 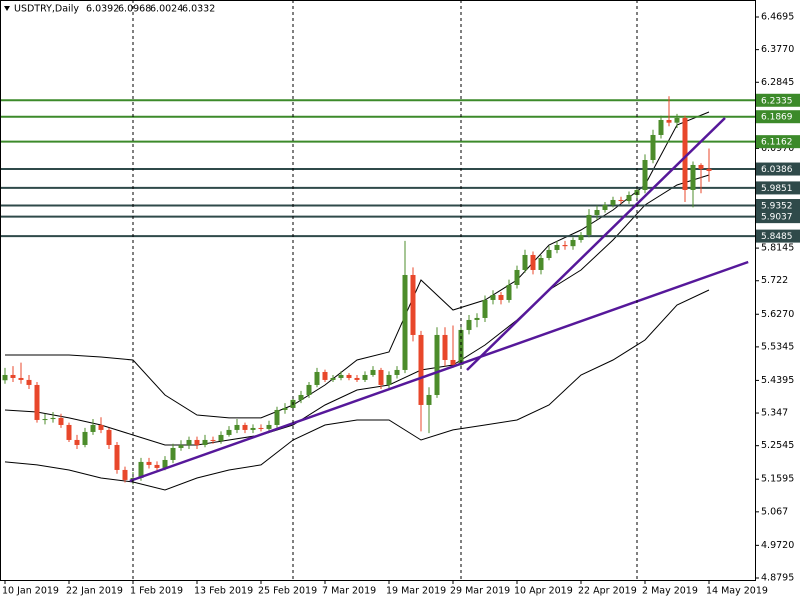 I want to click on y-tick-label: 6.0970, so click(x=777, y=148).